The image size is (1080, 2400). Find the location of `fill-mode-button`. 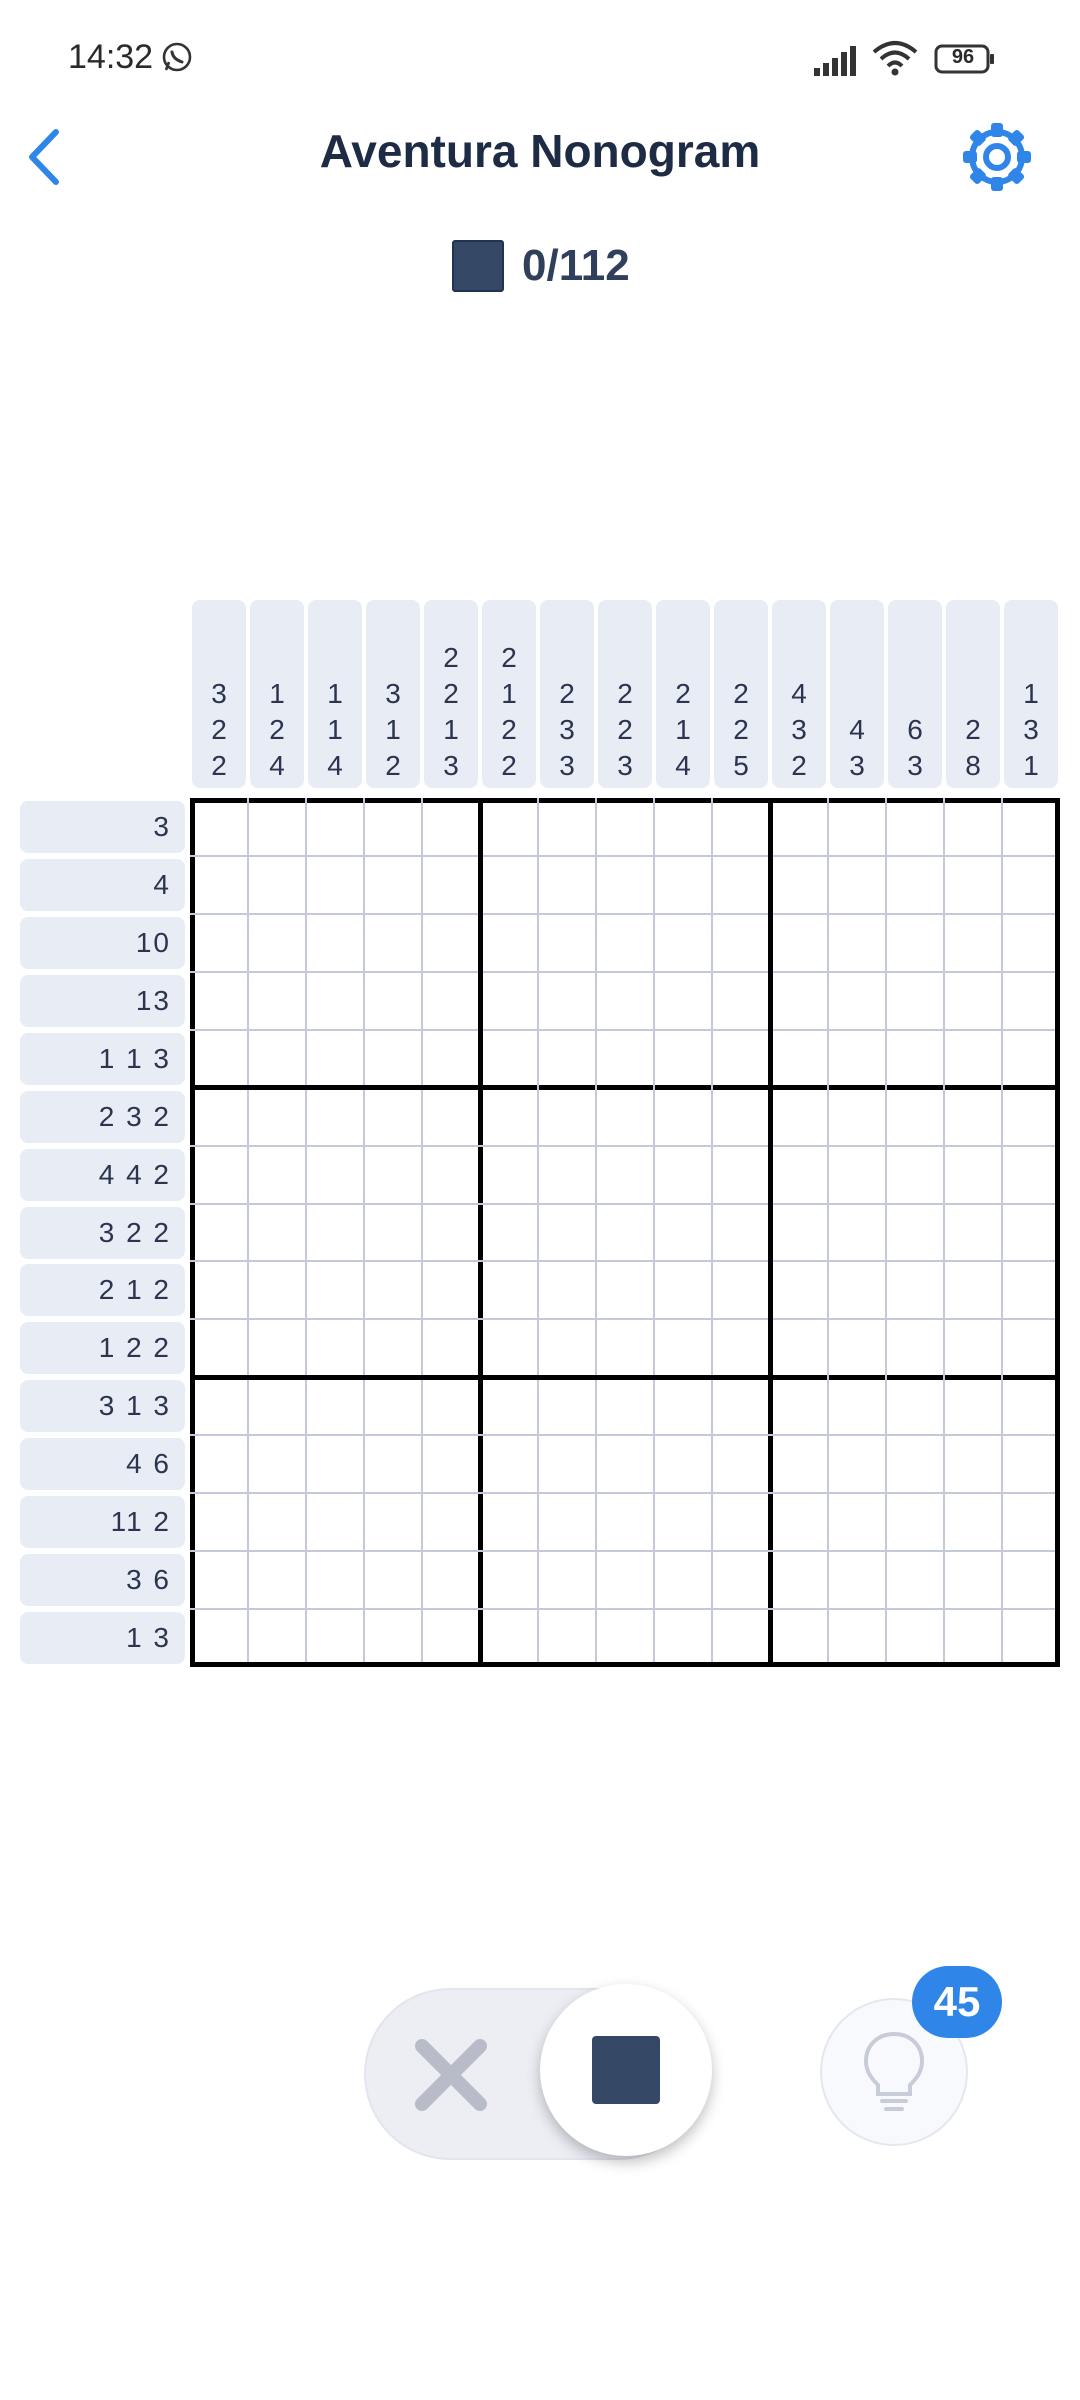

fill-mode-button is located at coordinates (626, 2070).